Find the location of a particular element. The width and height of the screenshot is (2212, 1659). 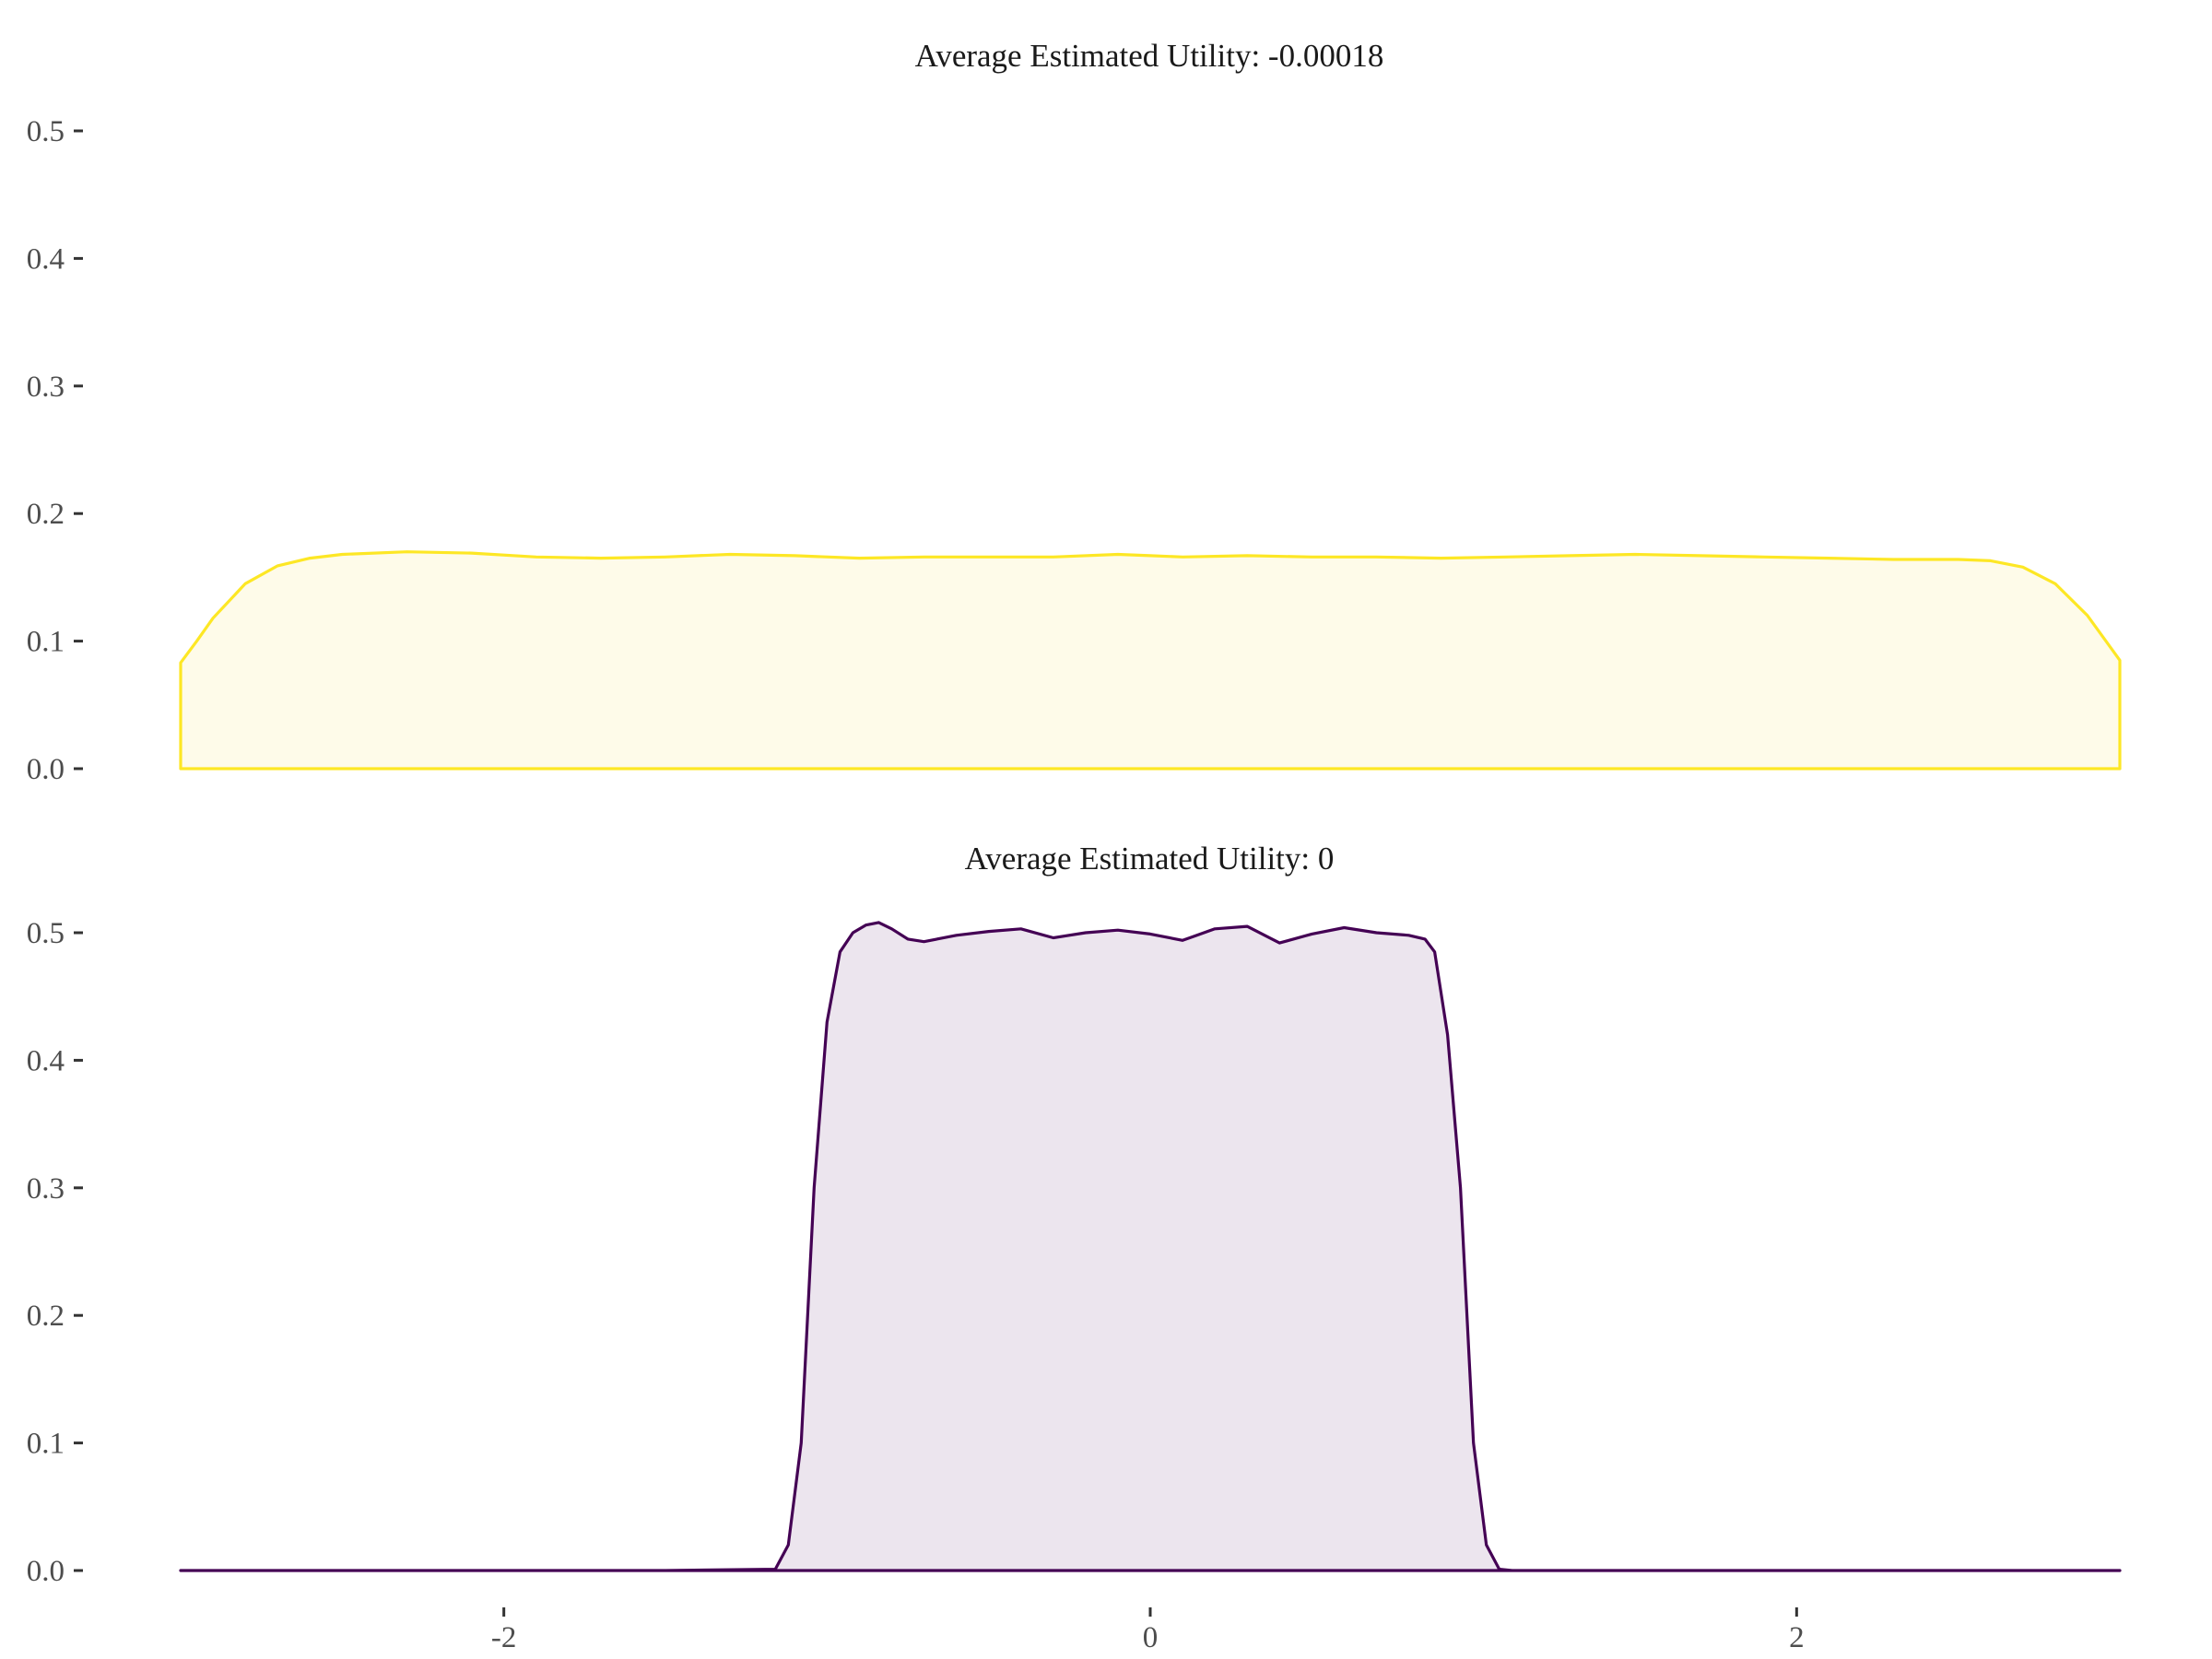

facet-title-top: Average Estimated Utility: -0.00018 is located at coordinates (1149, 56).